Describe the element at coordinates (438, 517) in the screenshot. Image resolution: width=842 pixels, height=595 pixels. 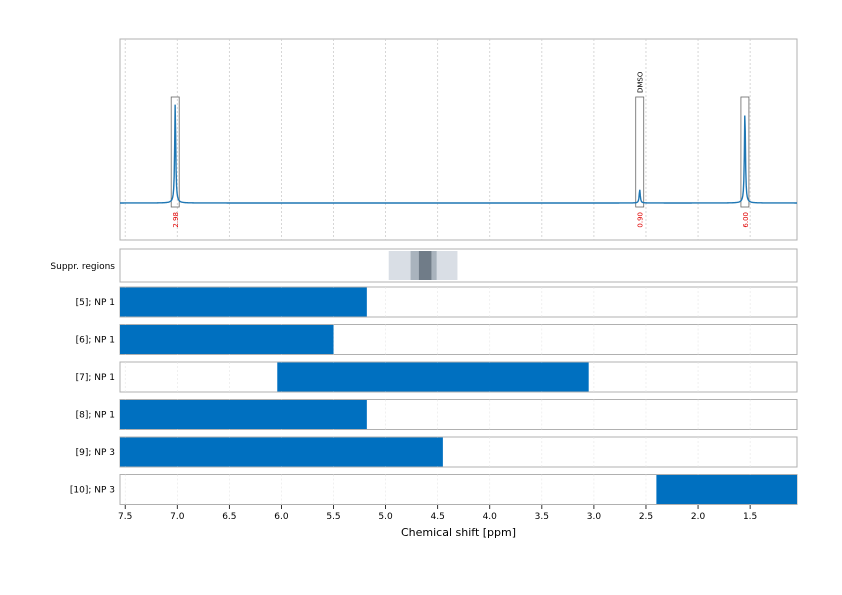
I see `x-tick-label: 4.5` at that location.